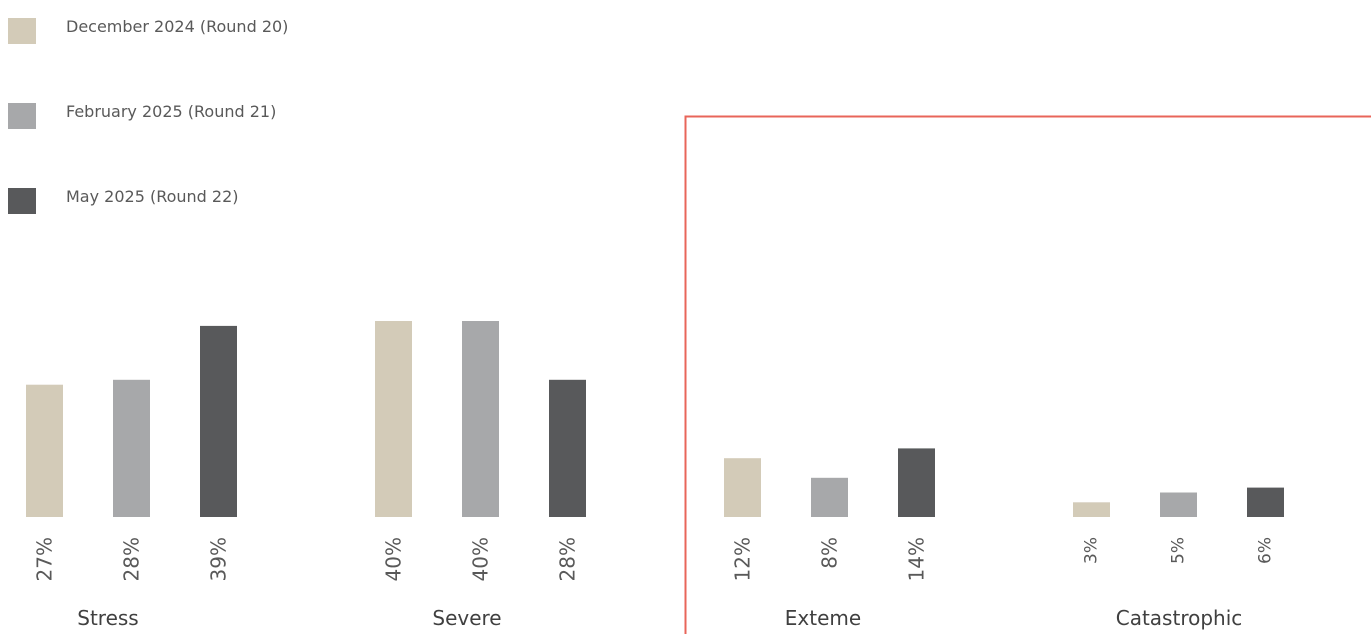  What do you see at coordinates (1179, 550) in the screenshot?
I see `bar-value-label: 5%` at bounding box center [1179, 550].